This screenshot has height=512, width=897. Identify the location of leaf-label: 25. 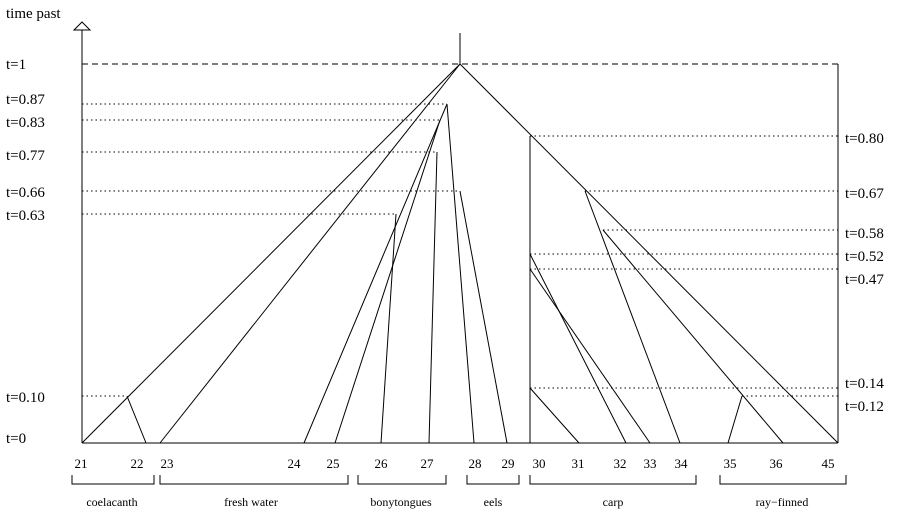
(333, 463).